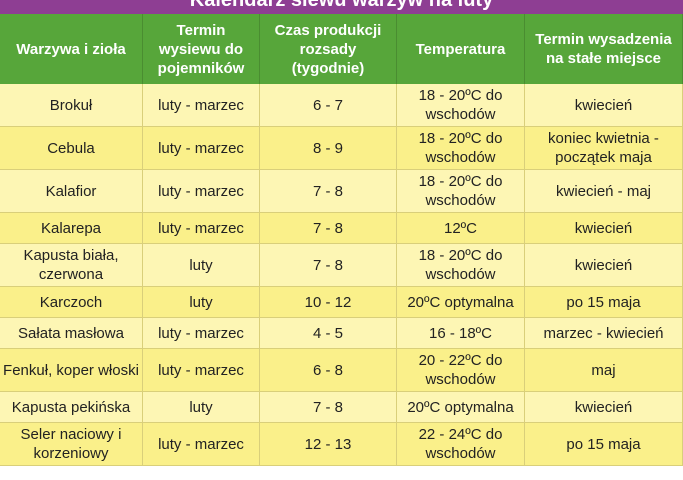 Image resolution: width=683 pixels, height=480 pixels. What do you see at coordinates (461, 444) in the screenshot?
I see `temperature-cell: 22 - 24ºC do wschodów` at bounding box center [461, 444].